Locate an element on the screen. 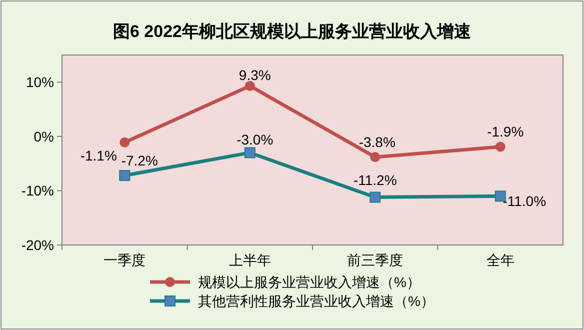 This screenshot has width=584, height=330. x-tick-label: 一季度 is located at coordinates (125, 260).